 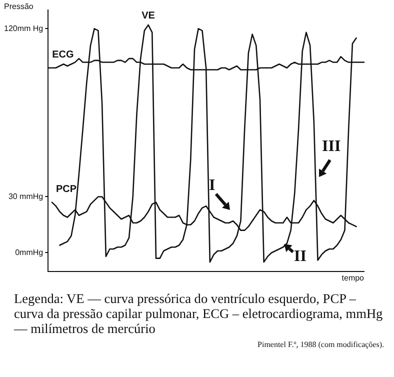 I want to click on annotation: II, so click(x=300, y=256).